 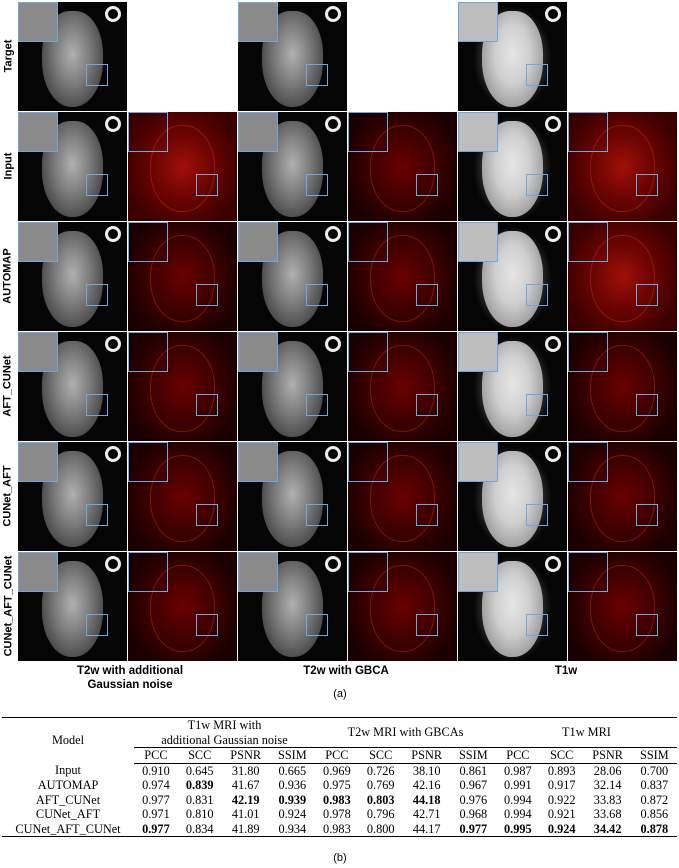 I want to click on metric-value-cell: 0.921, so click(x=561, y=814).